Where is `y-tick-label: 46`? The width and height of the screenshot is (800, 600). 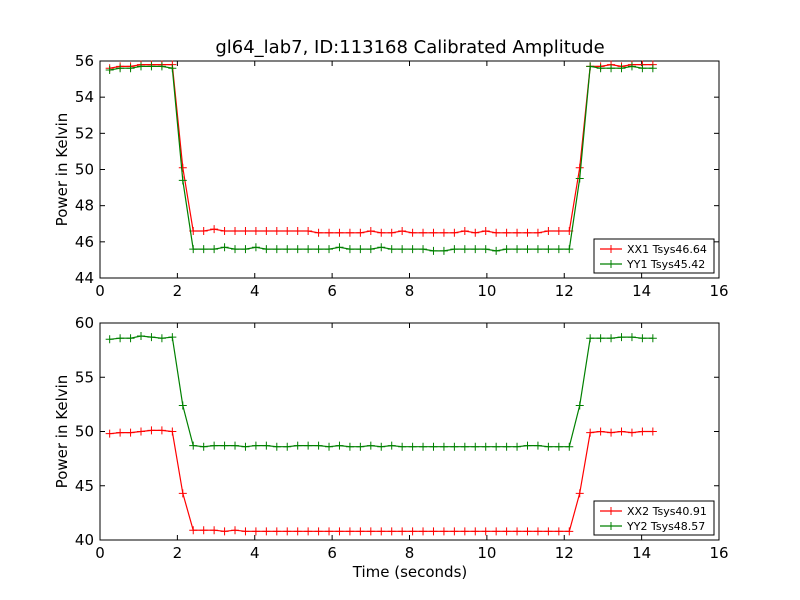 y-tick-label: 46 is located at coordinates (84, 242).